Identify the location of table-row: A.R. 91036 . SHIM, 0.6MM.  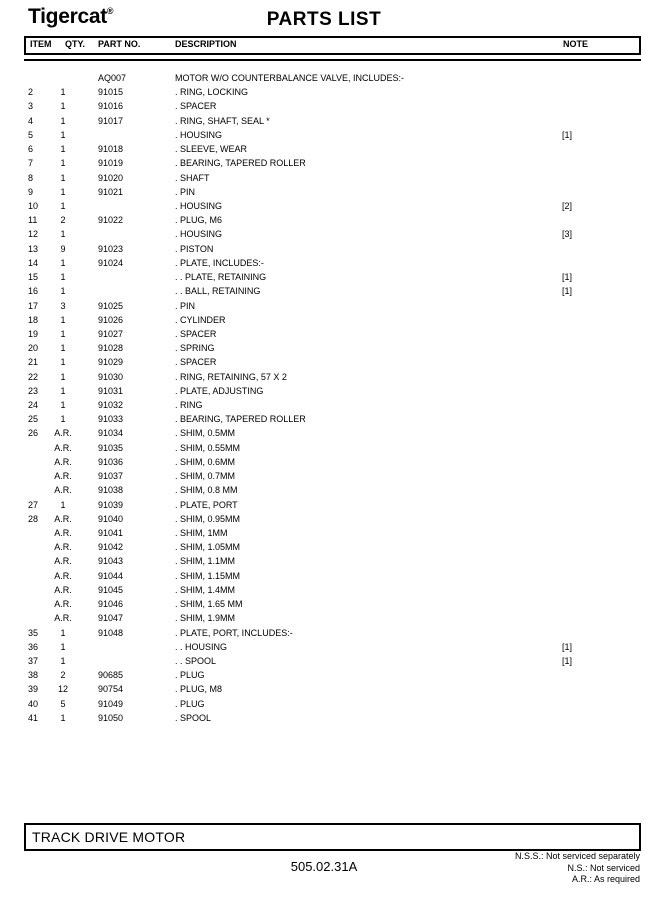
(334, 462).